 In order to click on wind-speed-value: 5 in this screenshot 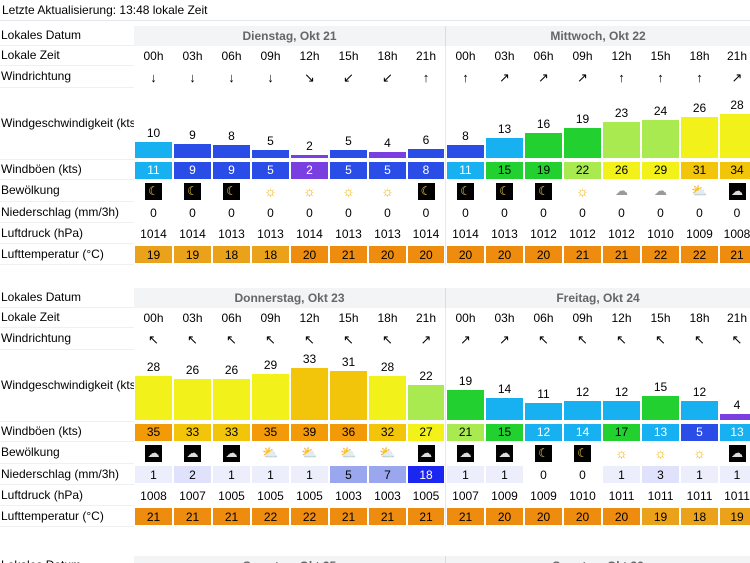, I will do `click(270, 141)`.